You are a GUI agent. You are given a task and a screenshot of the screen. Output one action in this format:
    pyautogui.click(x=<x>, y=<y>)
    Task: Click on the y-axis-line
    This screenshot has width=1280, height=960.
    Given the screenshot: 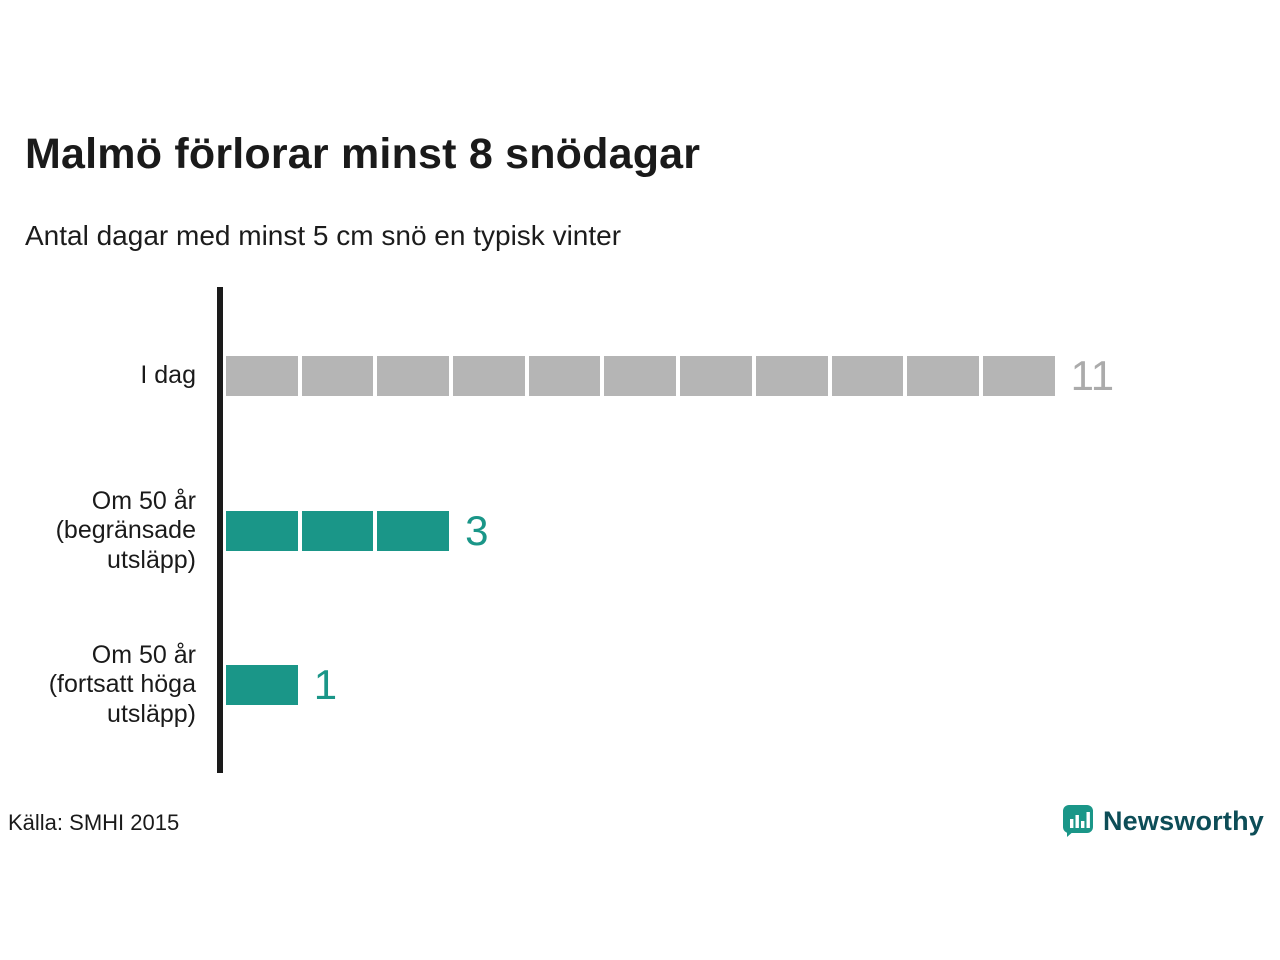 What is the action you would take?
    pyautogui.click(x=220, y=530)
    